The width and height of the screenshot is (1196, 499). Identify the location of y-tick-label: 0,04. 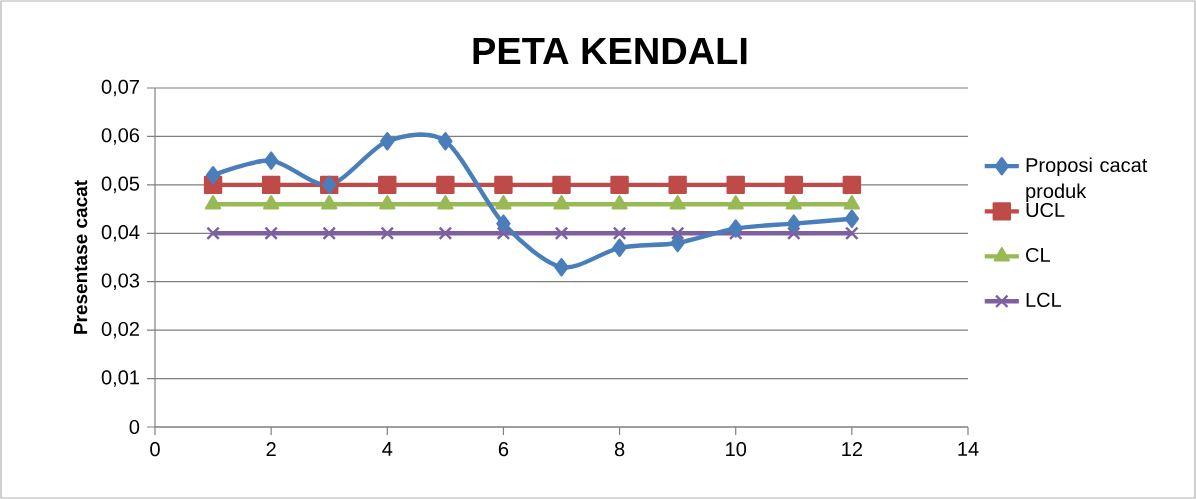
(120, 233).